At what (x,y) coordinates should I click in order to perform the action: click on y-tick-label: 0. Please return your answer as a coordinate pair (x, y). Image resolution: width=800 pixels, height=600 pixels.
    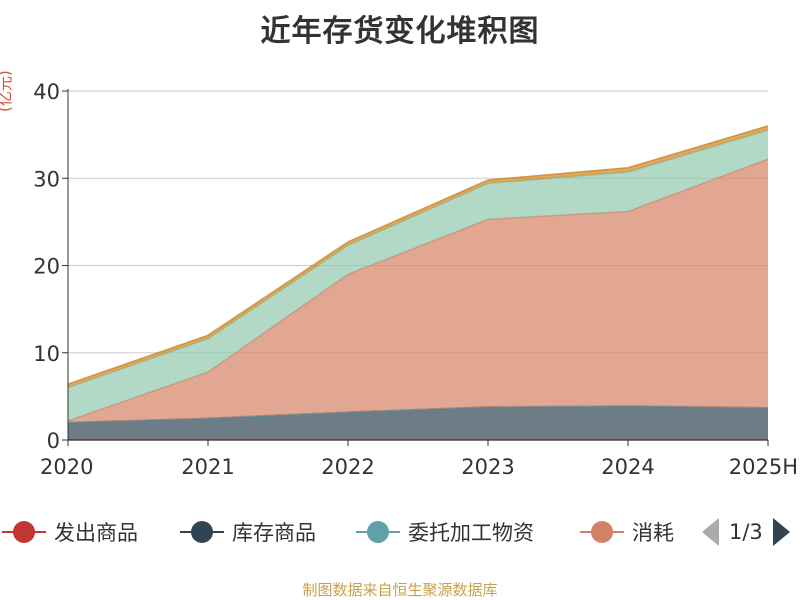
    Looking at the image, I should click on (53, 441).